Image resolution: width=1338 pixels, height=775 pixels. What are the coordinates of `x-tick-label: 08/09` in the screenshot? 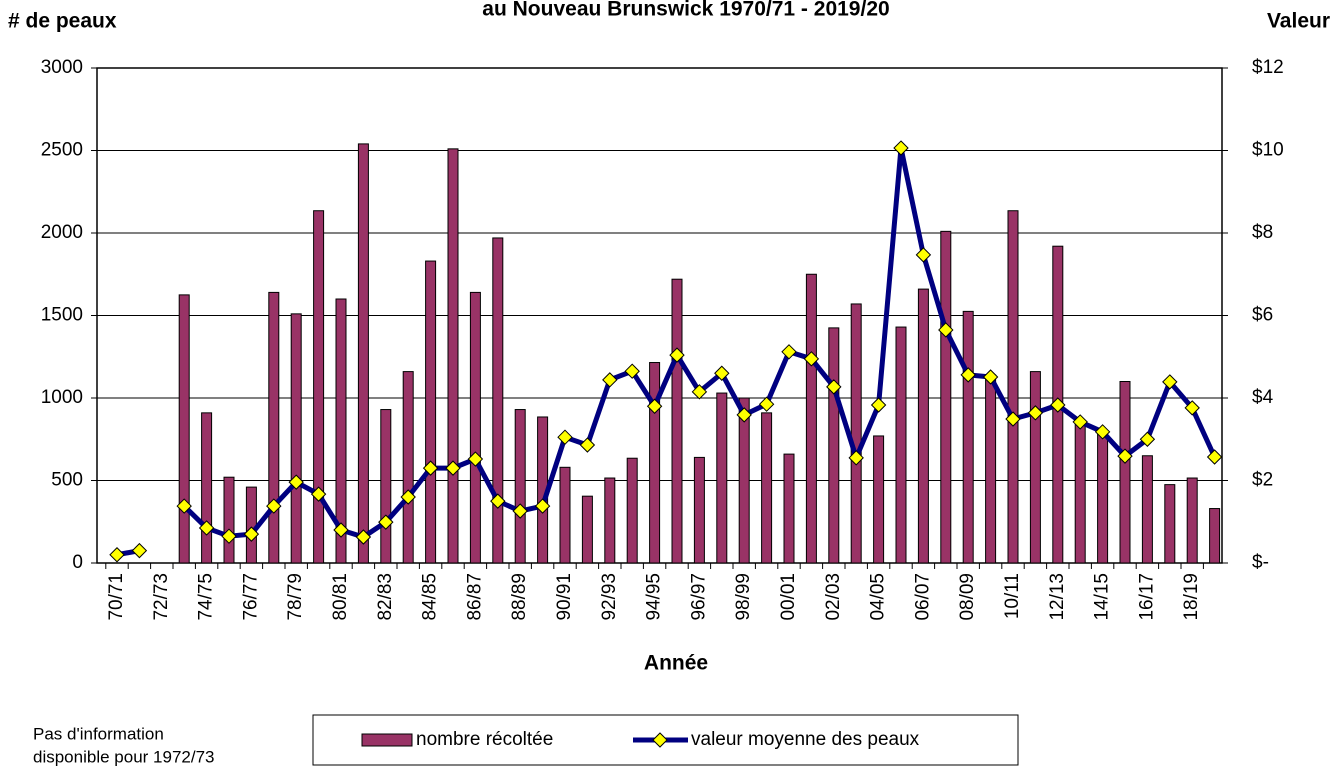 It's located at (967, 597).